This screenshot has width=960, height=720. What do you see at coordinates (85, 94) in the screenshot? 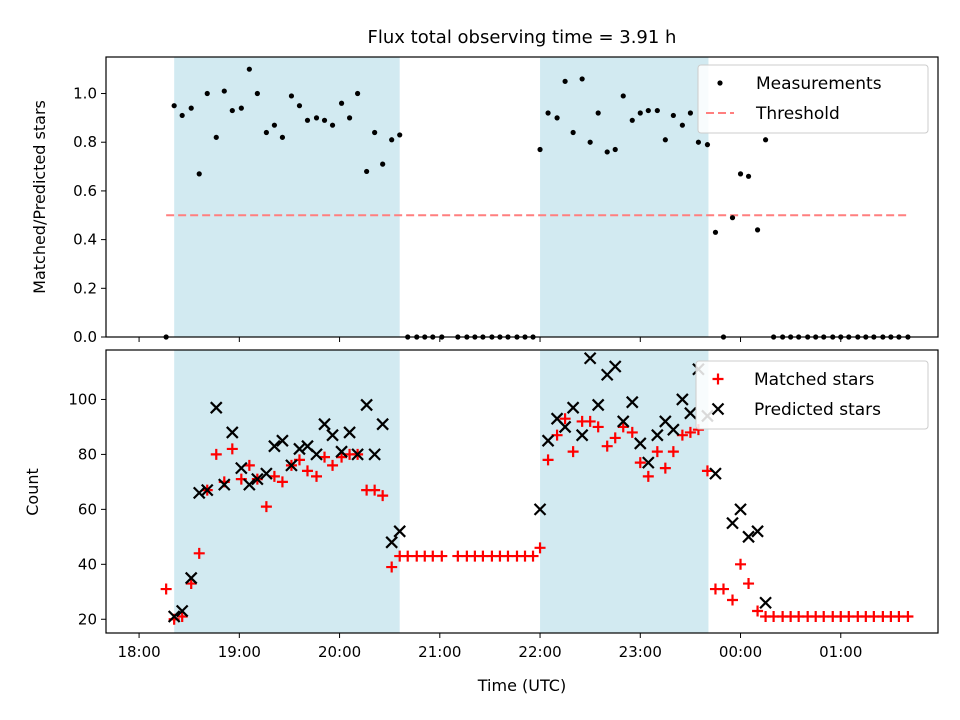
I see `y-tick-label: 1.0` at bounding box center [85, 94].